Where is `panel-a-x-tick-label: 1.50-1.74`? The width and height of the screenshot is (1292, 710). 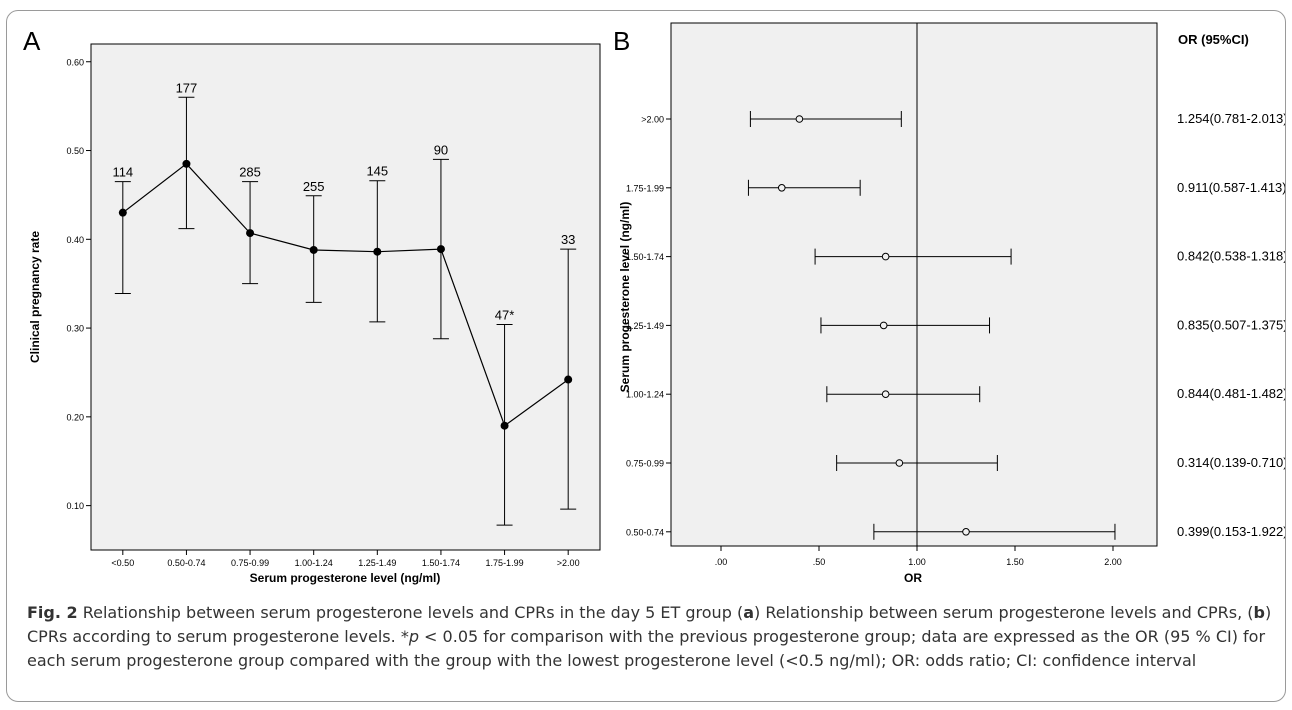 panel-a-x-tick-label: 1.50-1.74 is located at coordinates (441, 563).